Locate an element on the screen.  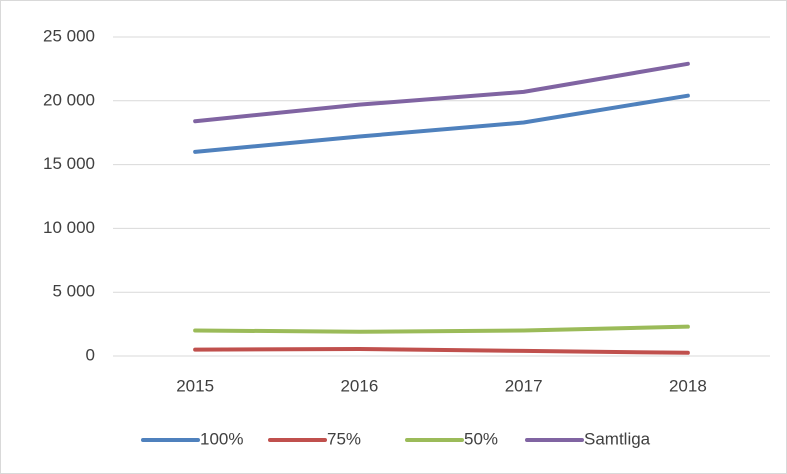
y-tick-label: 0 is located at coordinates (90, 354).